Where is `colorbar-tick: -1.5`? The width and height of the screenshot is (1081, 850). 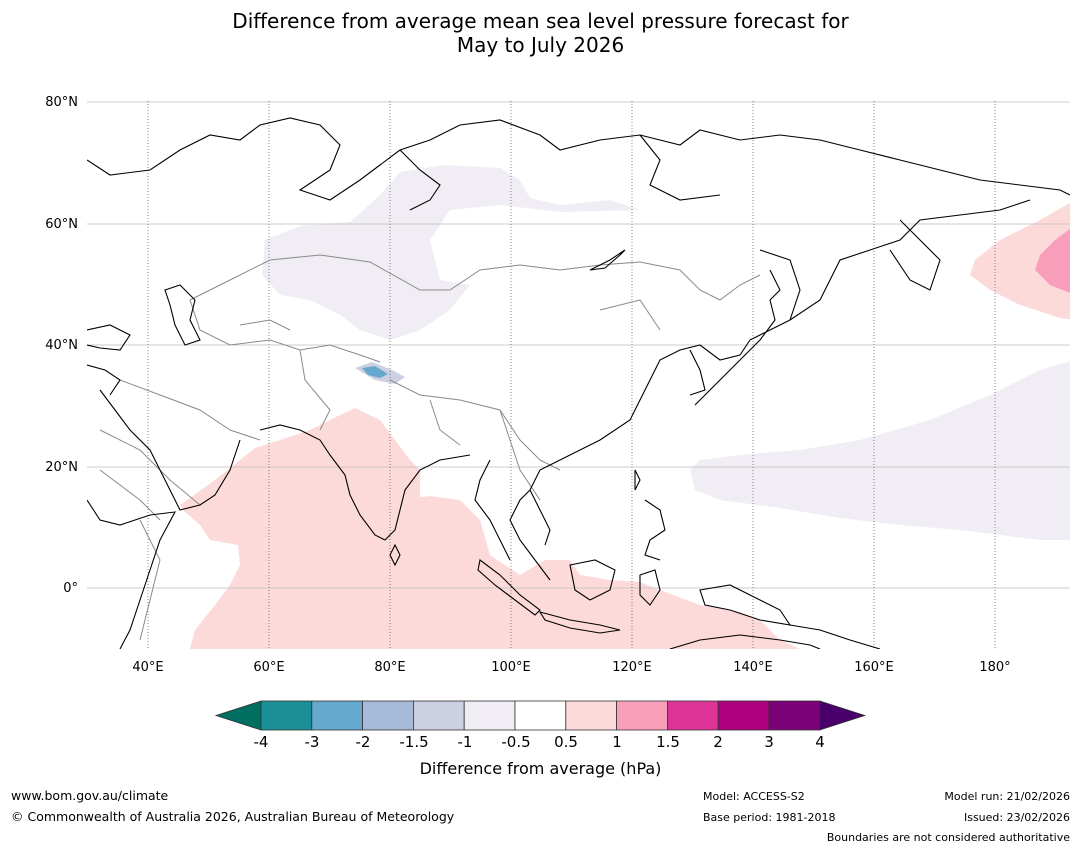 colorbar-tick: -1.5 is located at coordinates (414, 742).